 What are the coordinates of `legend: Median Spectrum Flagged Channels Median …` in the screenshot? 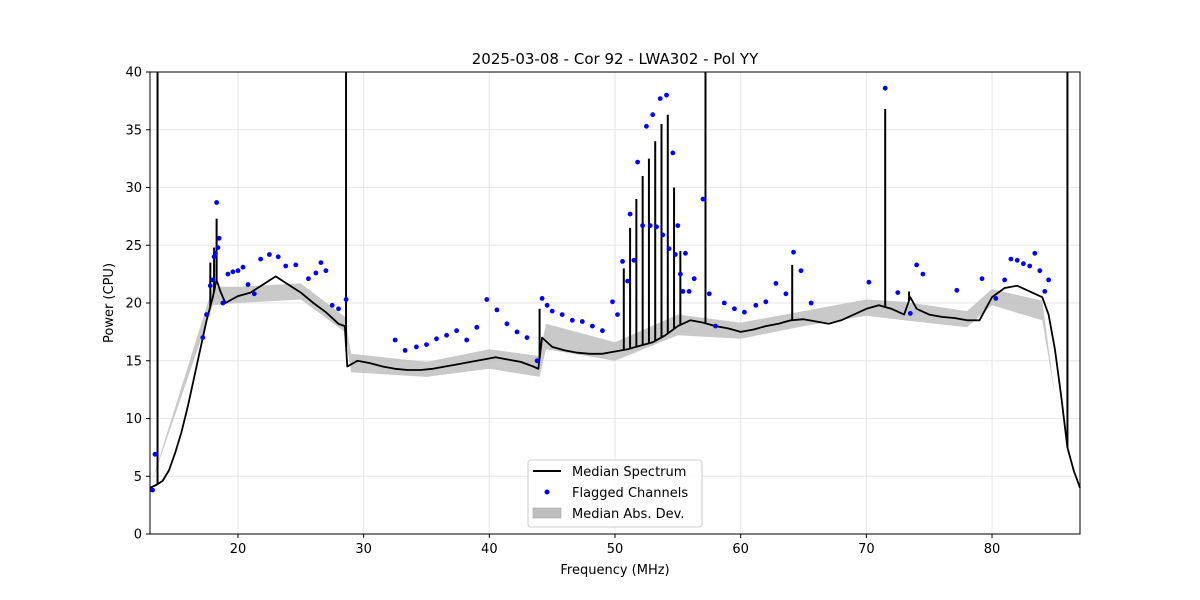 It's located at (615, 493).